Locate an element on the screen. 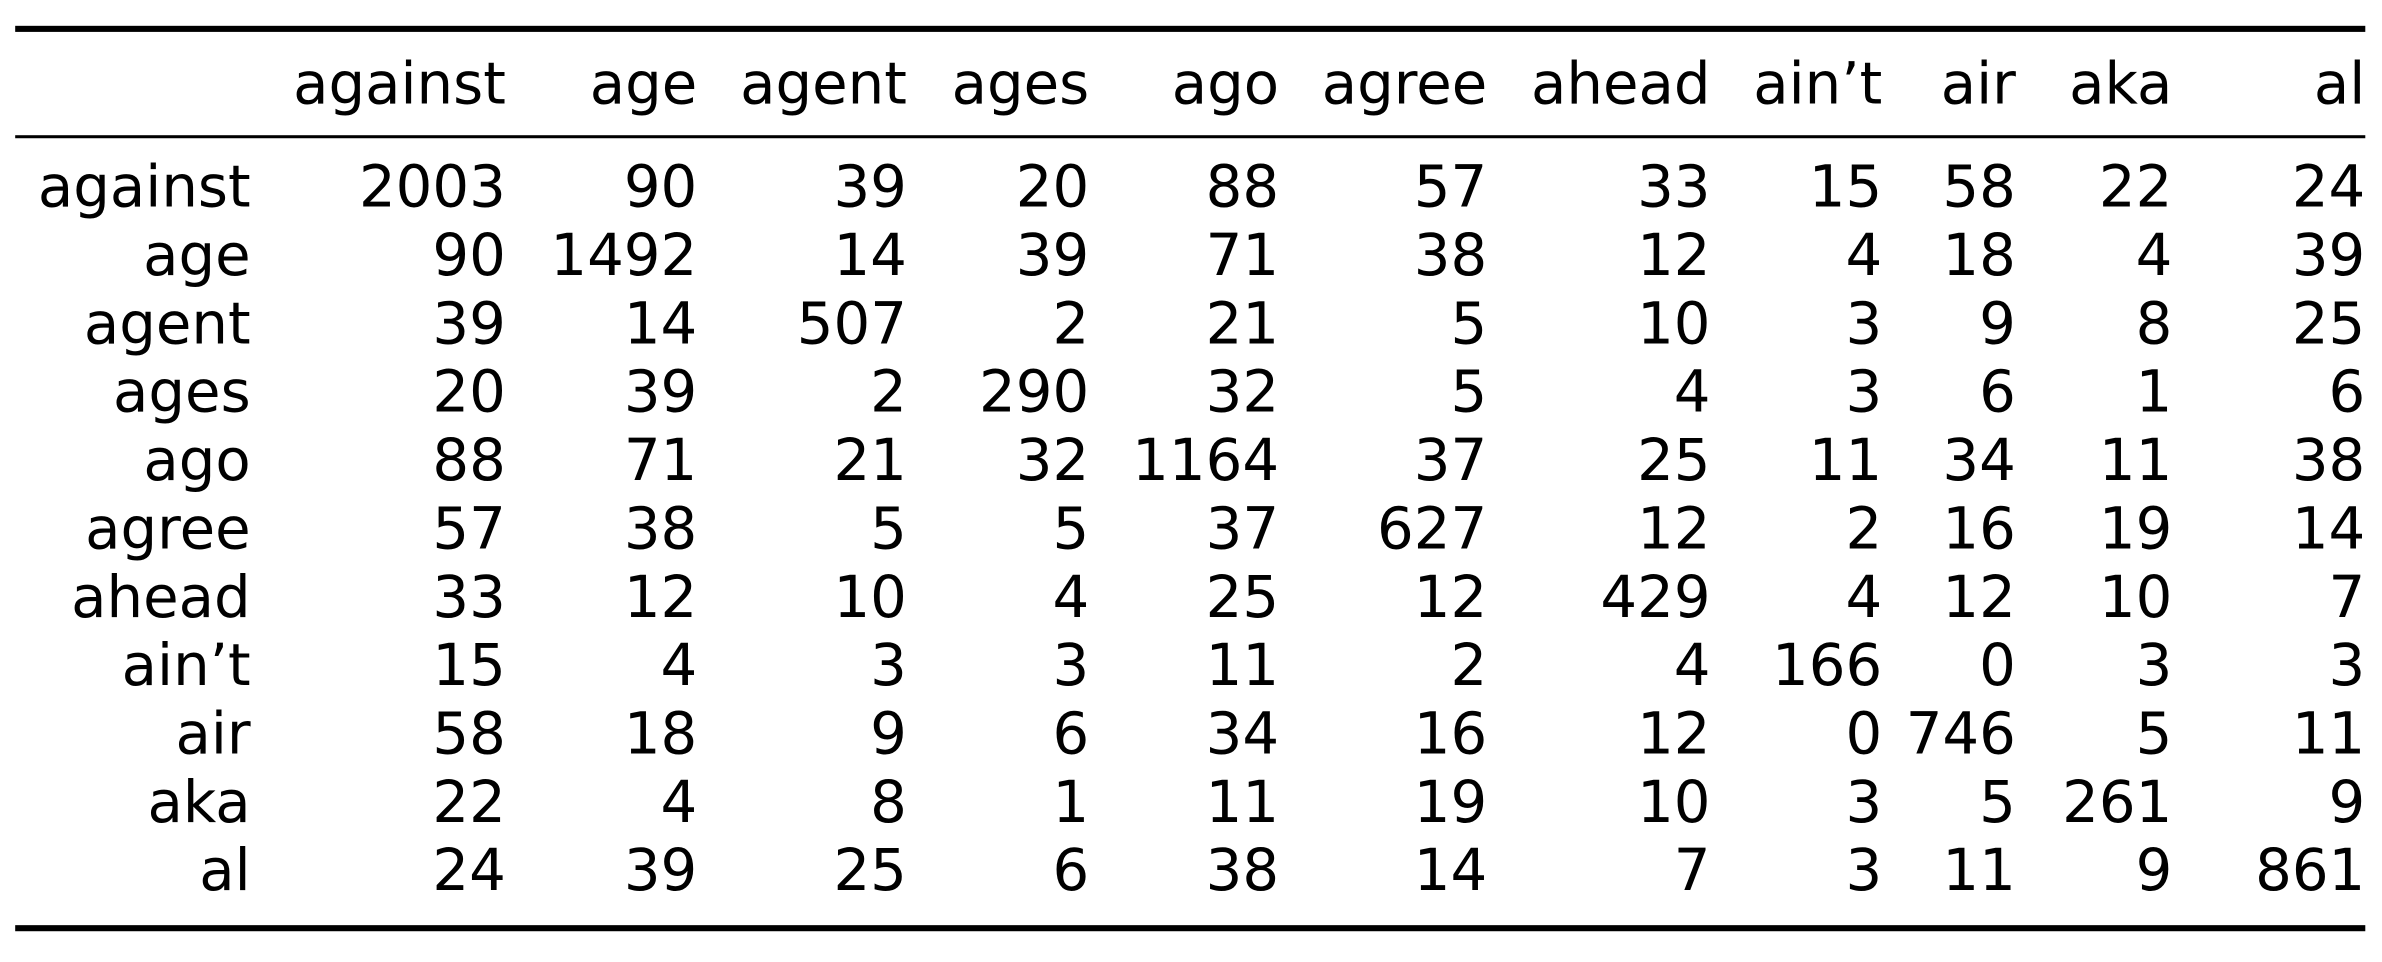 The height and width of the screenshot is (962, 2382). row-label: agent is located at coordinates (167, 323).